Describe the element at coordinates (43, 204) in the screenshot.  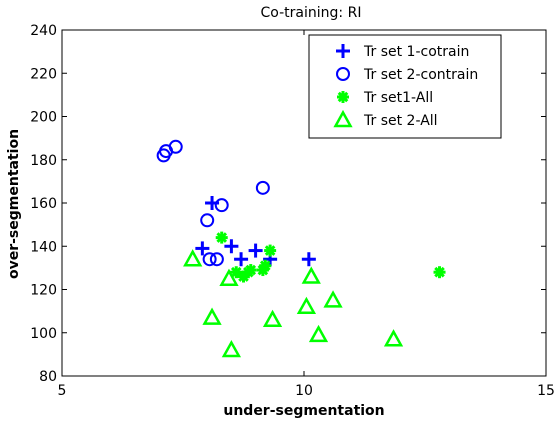
I see `y-tick-label: 160` at that location.